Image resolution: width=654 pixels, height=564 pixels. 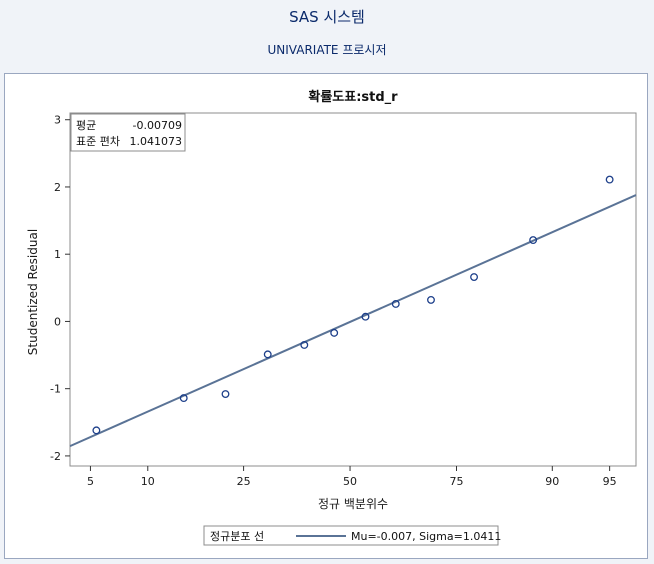 What do you see at coordinates (353, 504) in the screenshot?
I see `x-axis-label: 정규 백분위수` at bounding box center [353, 504].